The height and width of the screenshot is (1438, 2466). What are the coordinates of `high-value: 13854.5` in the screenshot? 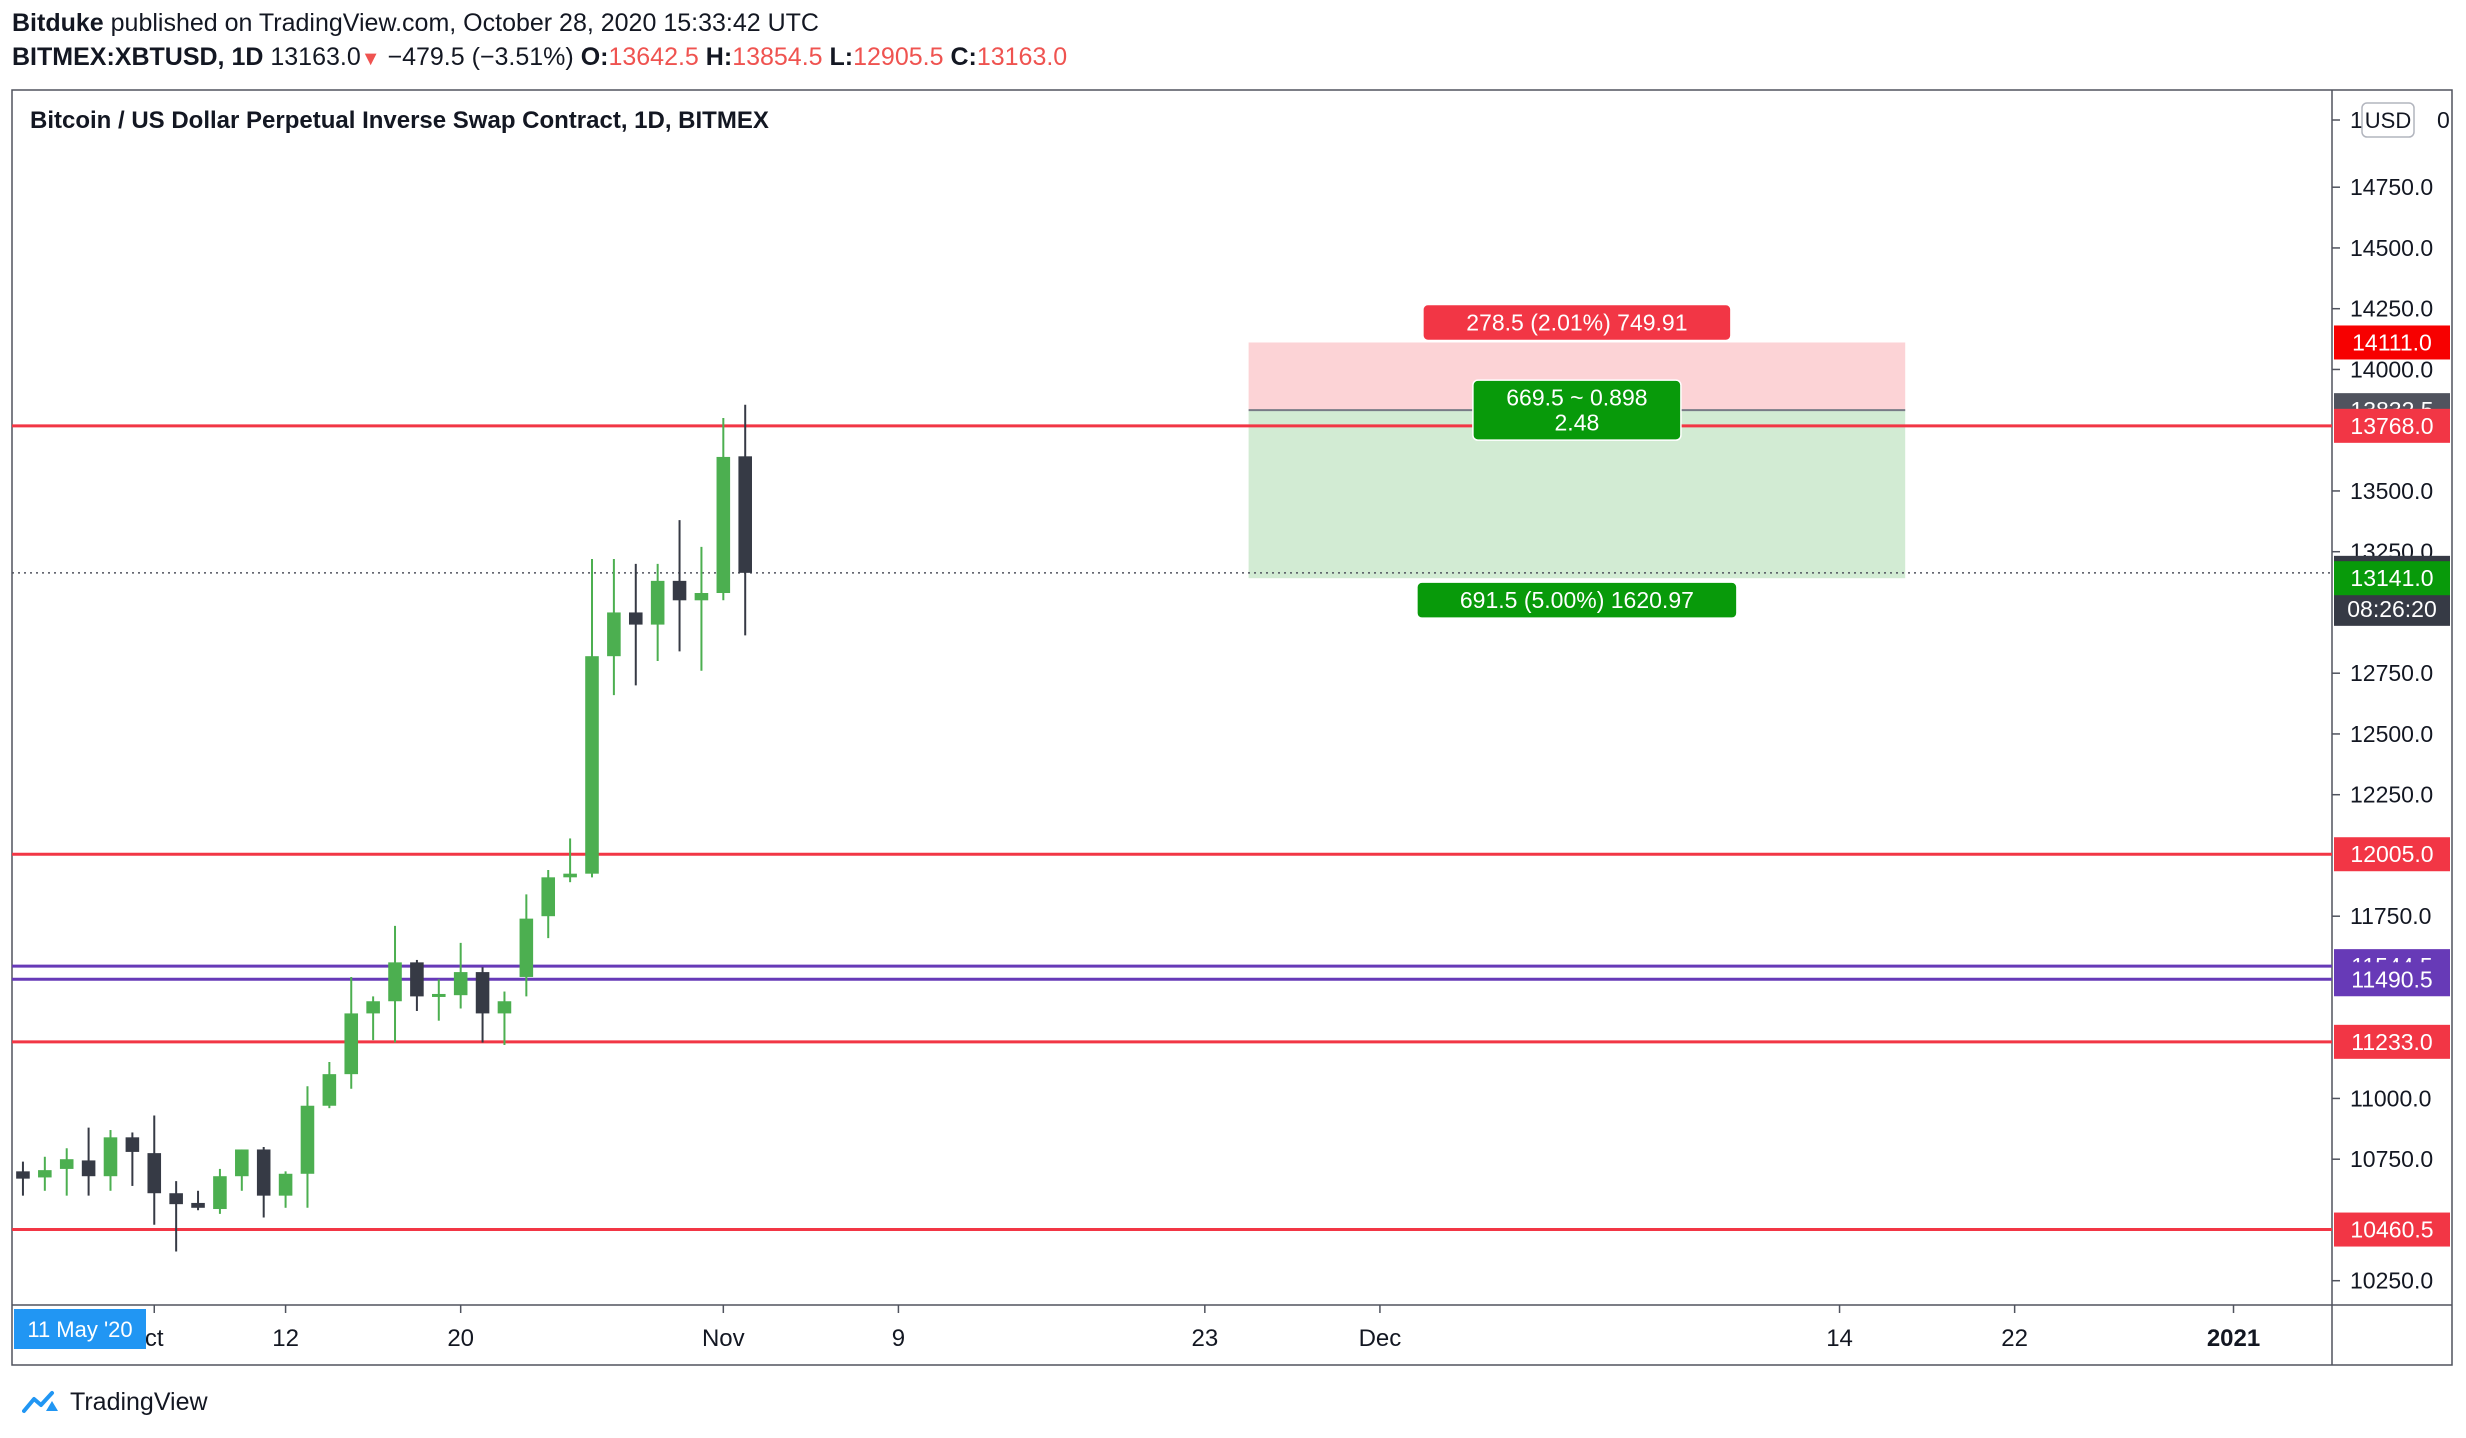 It's located at (777, 57).